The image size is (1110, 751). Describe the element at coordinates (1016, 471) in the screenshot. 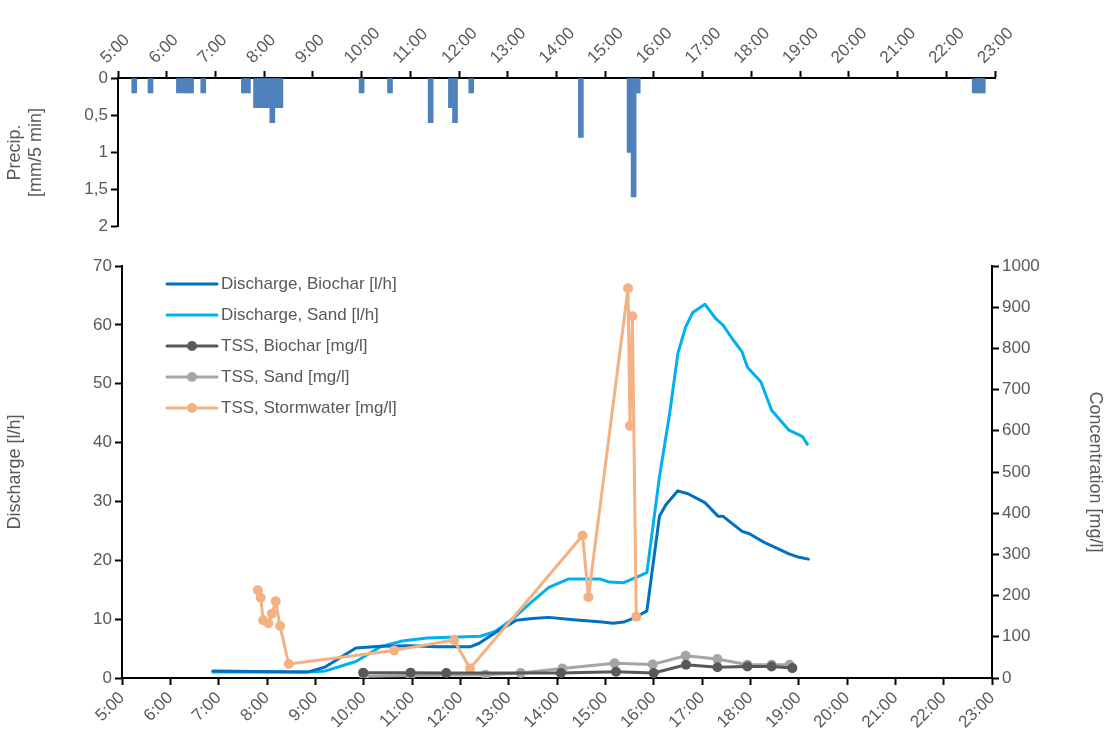

I see `y2-tick-label: 500` at that location.